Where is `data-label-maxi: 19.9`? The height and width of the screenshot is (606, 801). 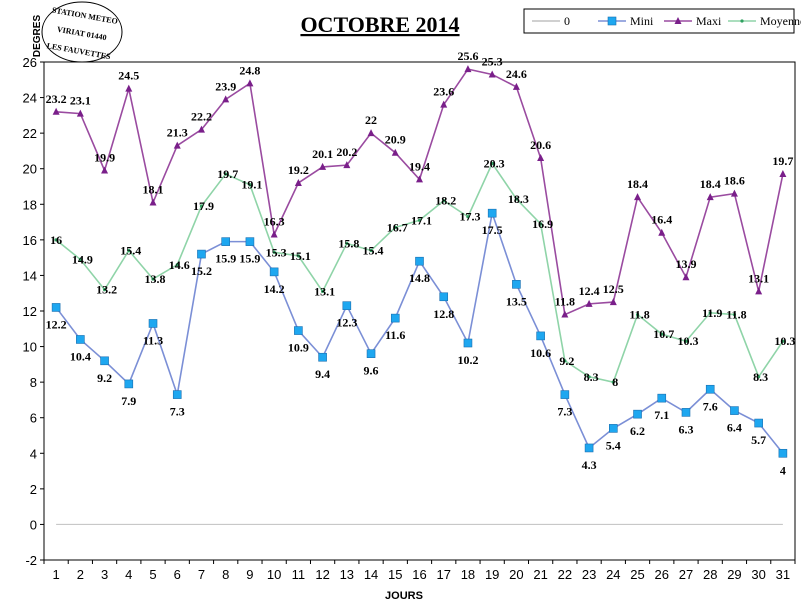 data-label-maxi: 19.9 is located at coordinates (104, 157).